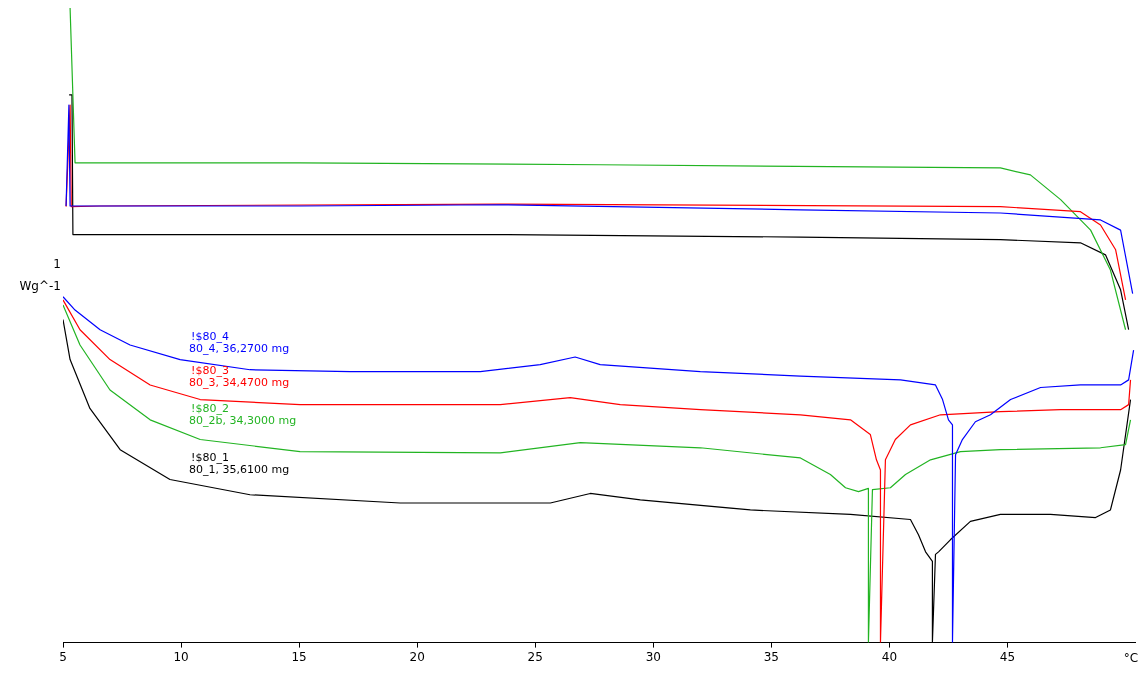 This screenshot has height=677, width=1144. I want to click on x-tick-label: 5, so click(63, 656).